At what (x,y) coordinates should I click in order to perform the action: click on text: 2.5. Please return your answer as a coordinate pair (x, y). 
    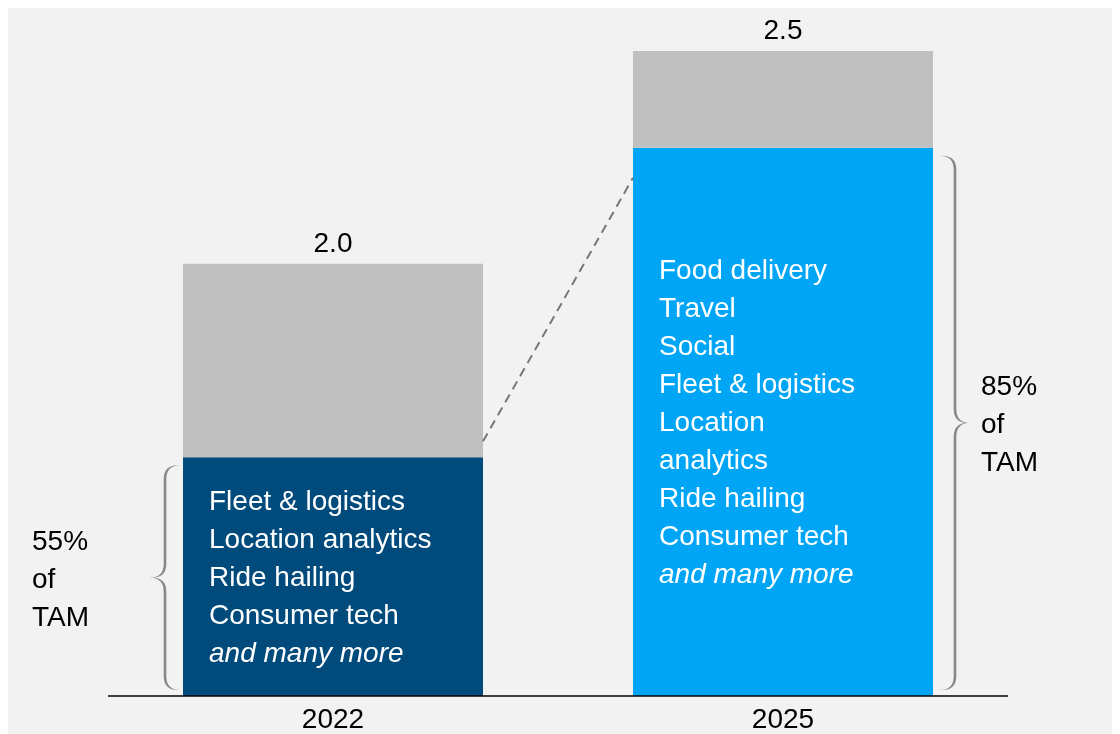
    Looking at the image, I should click on (783, 29).